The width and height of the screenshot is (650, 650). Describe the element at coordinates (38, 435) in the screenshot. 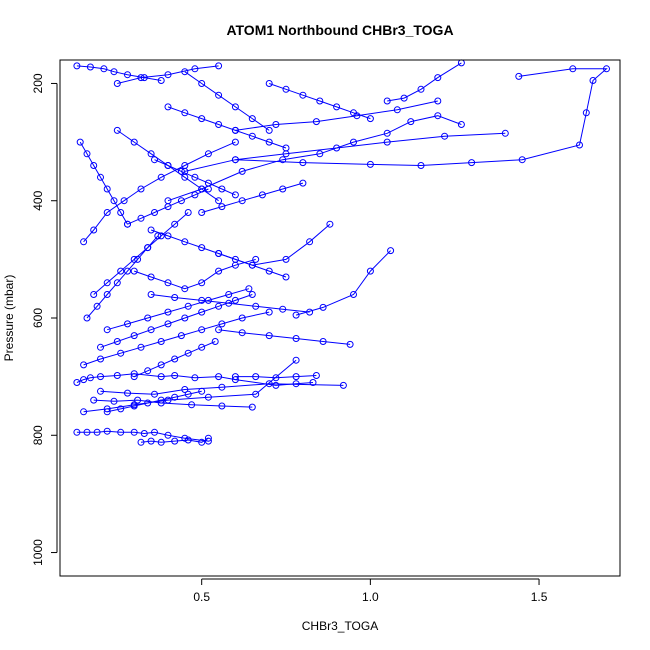

I see `y-tick-label: 800` at that location.